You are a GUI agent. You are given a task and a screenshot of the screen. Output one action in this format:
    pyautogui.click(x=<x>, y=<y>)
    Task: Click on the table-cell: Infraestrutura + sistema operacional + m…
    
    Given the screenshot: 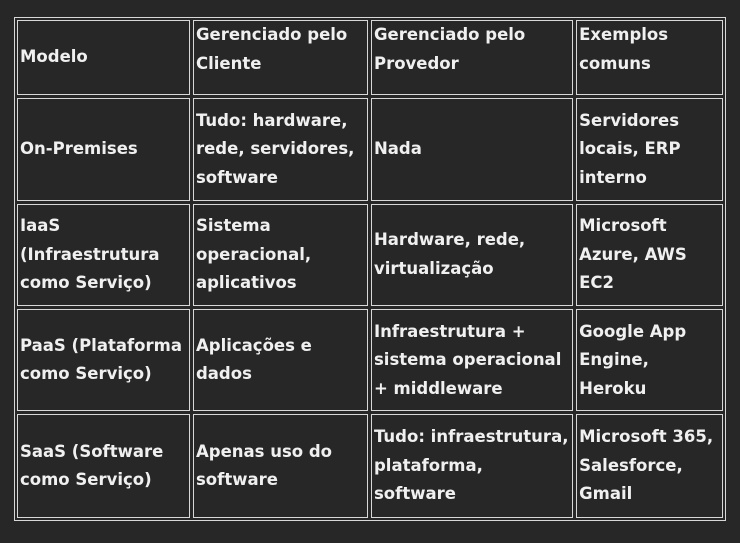 What is the action you would take?
    pyautogui.click(x=472, y=360)
    